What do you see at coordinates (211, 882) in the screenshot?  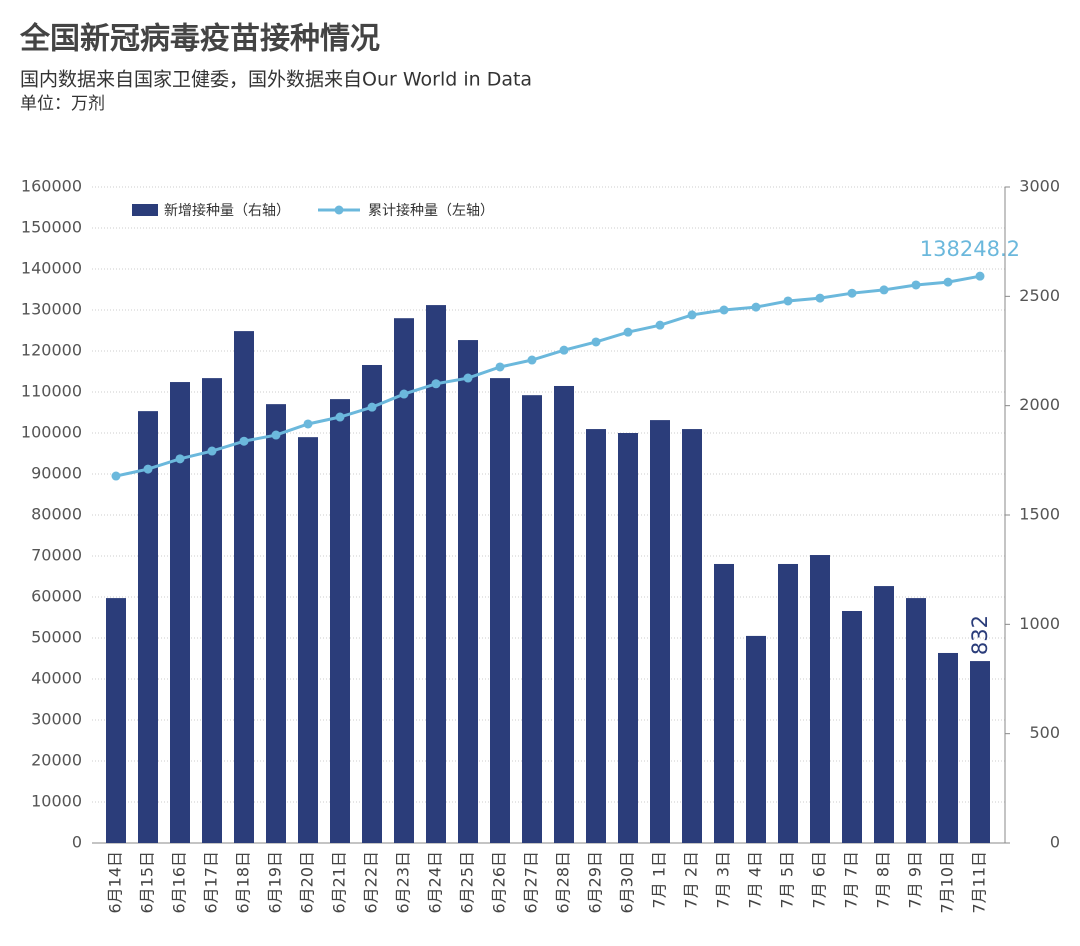 I see `x-tick-label: 6月17日` at bounding box center [211, 882].